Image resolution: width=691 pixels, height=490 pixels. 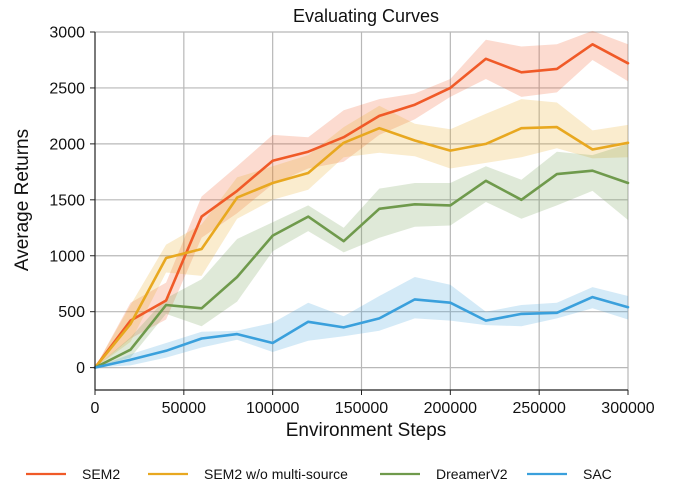 What do you see at coordinates (538, 408) in the screenshot?
I see `x-tick-label: 250000` at bounding box center [538, 408].